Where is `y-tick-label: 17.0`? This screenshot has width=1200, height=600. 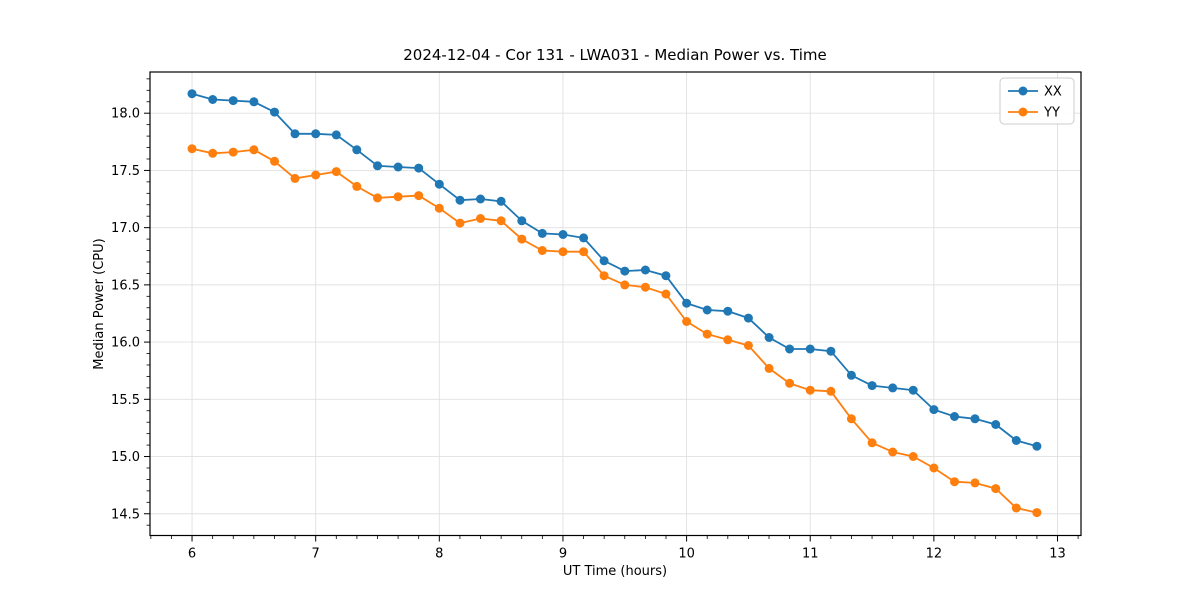
y-tick-label: 17.0 is located at coordinates (125, 228).